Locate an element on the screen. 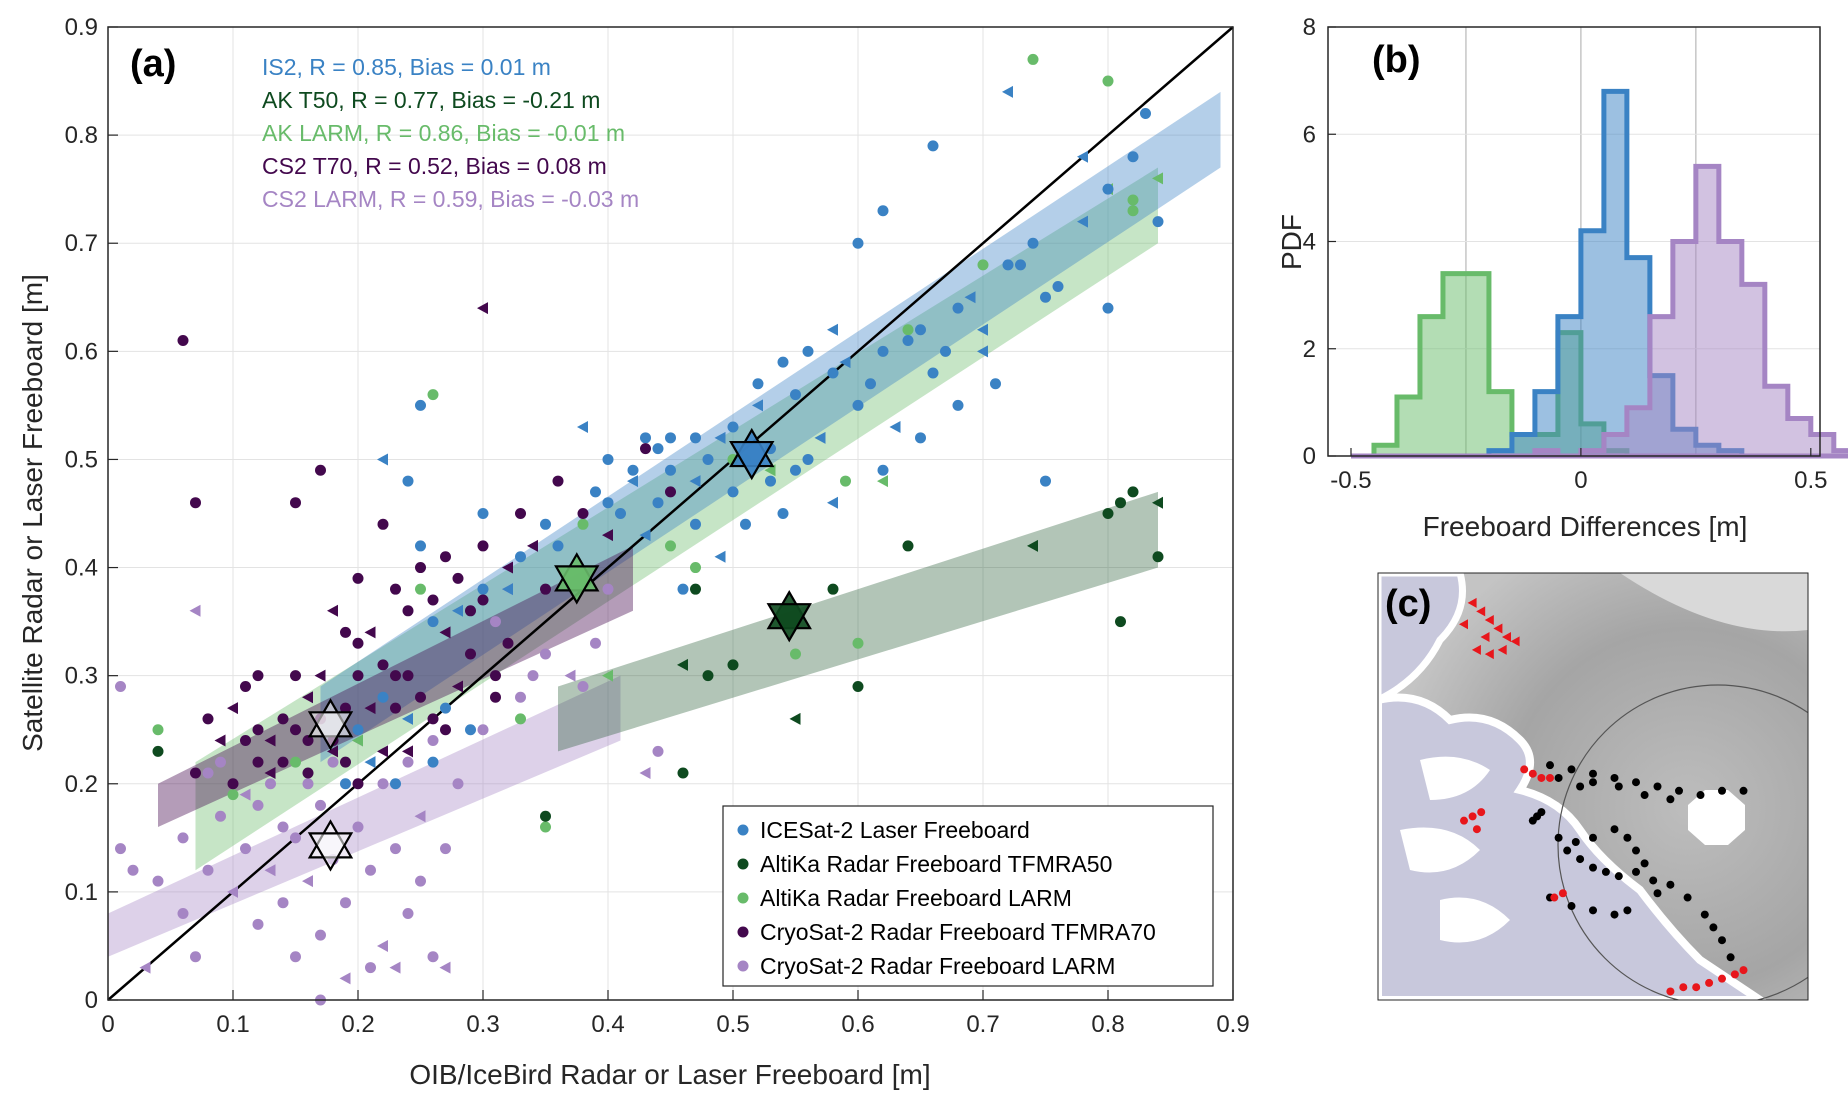 This screenshot has height=1105, width=1848. x-tick-label: -0.5 is located at coordinates (1350, 480).